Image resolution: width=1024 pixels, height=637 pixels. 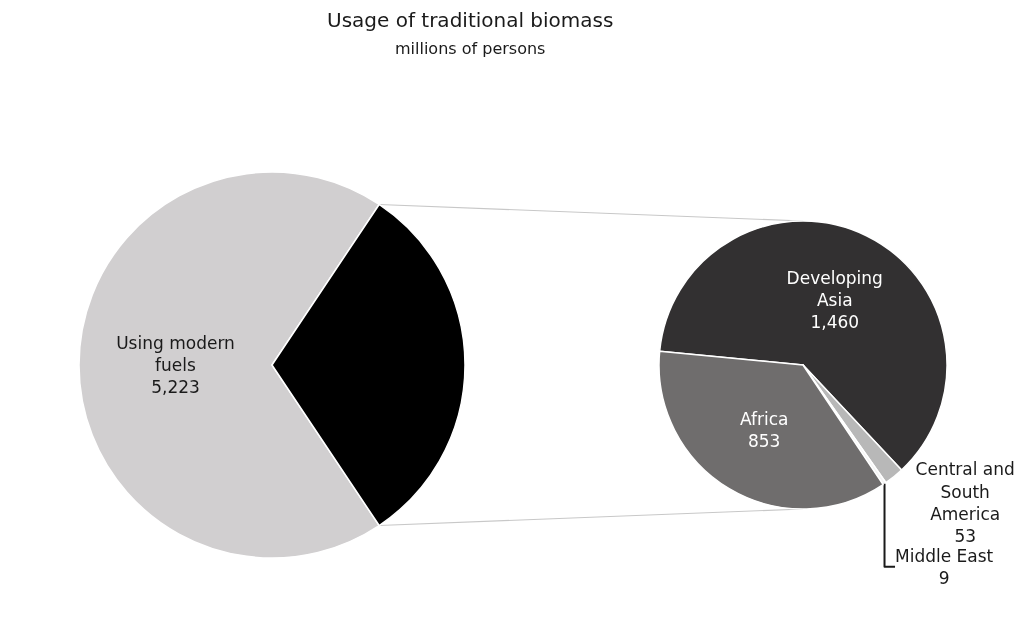 I want to click on data-label: 53, so click(x=965, y=535).